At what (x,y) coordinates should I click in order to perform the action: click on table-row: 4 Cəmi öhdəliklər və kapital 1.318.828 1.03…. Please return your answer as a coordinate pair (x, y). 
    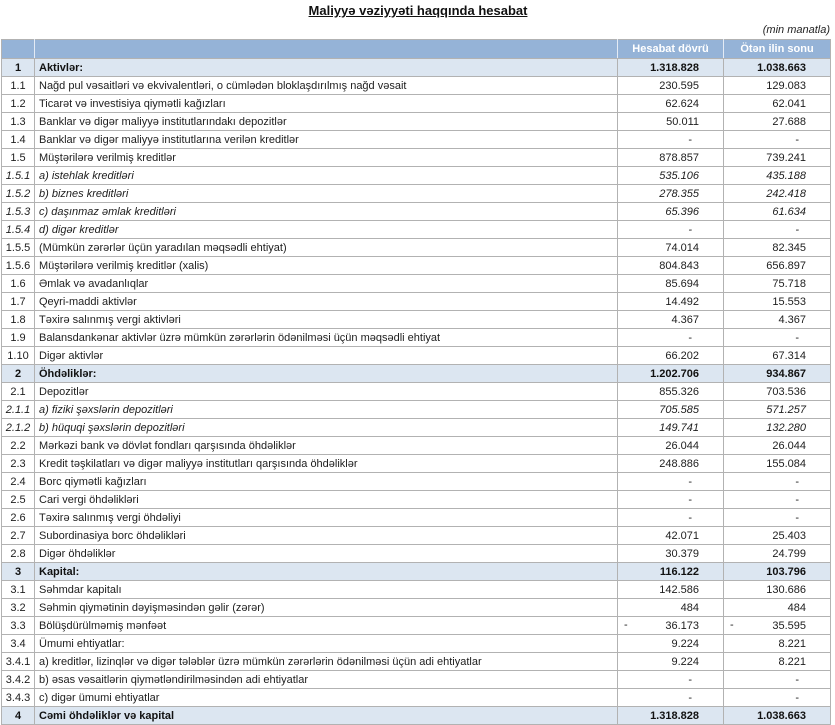
    Looking at the image, I should click on (416, 715).